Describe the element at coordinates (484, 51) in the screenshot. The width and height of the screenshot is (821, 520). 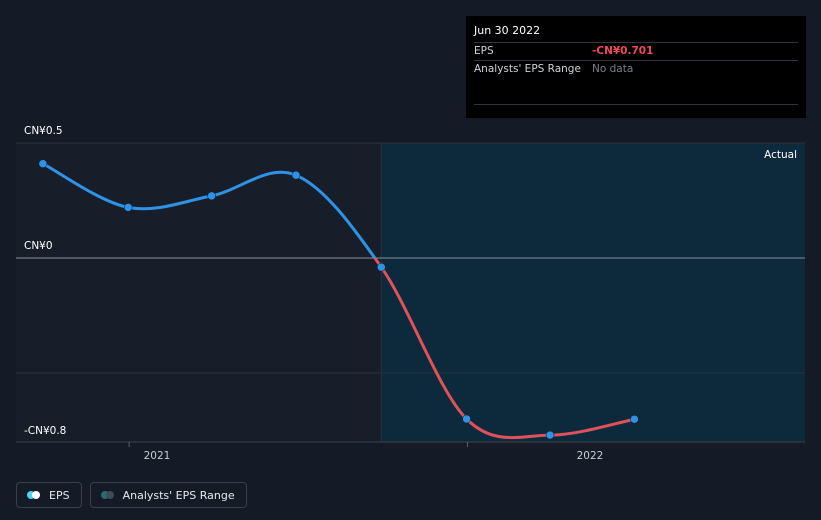
I see `tooltip-eps-label: EPS` at that location.